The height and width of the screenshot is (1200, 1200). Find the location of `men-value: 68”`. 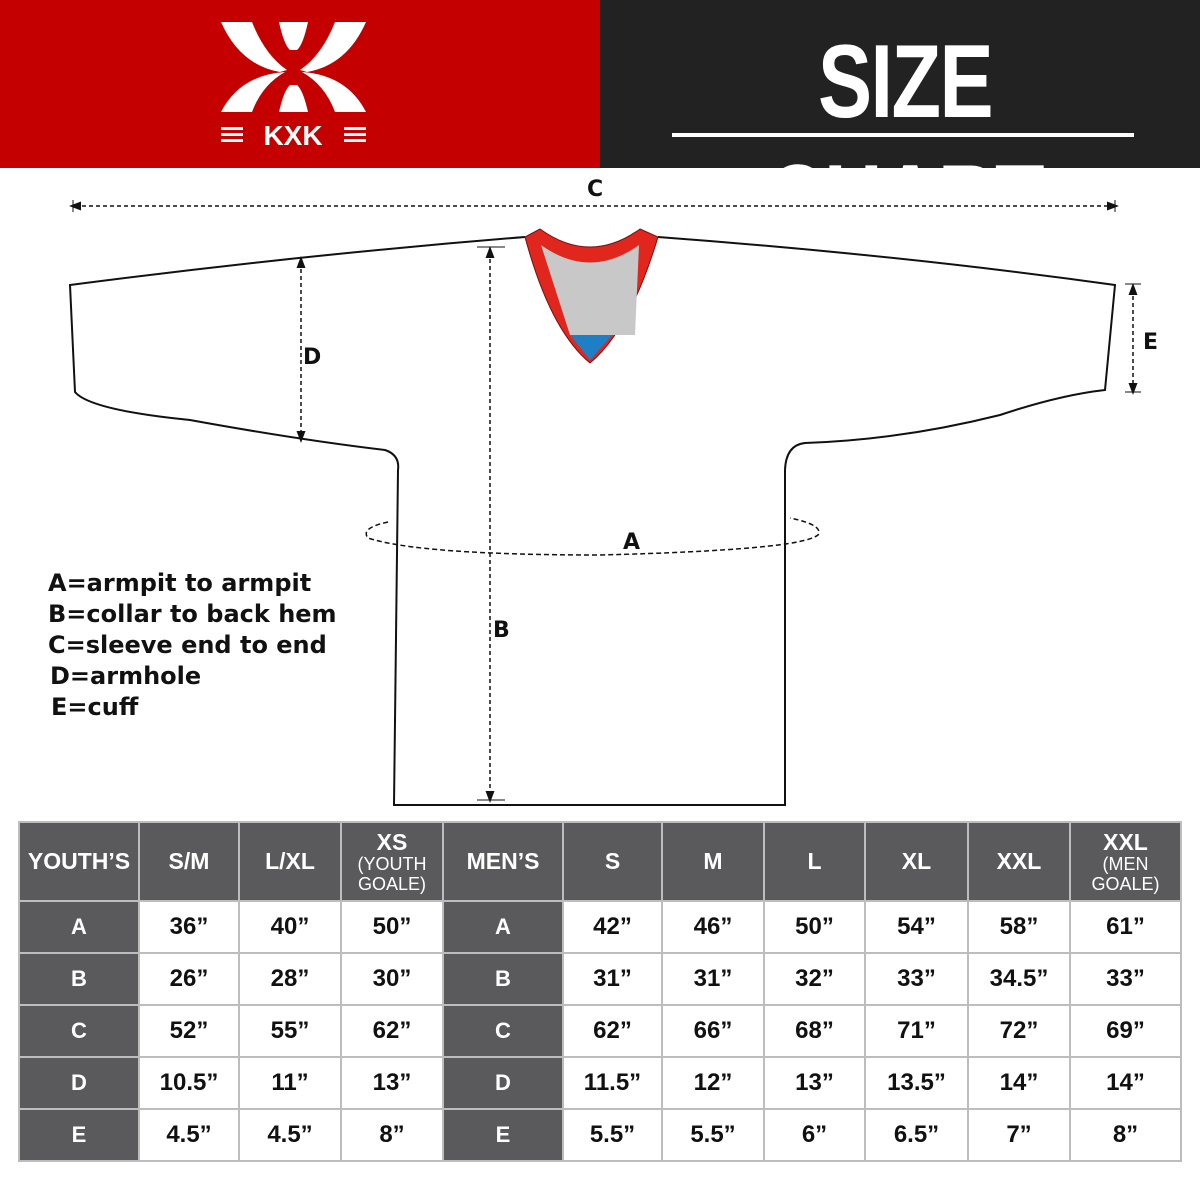

men-value: 68” is located at coordinates (814, 1031).